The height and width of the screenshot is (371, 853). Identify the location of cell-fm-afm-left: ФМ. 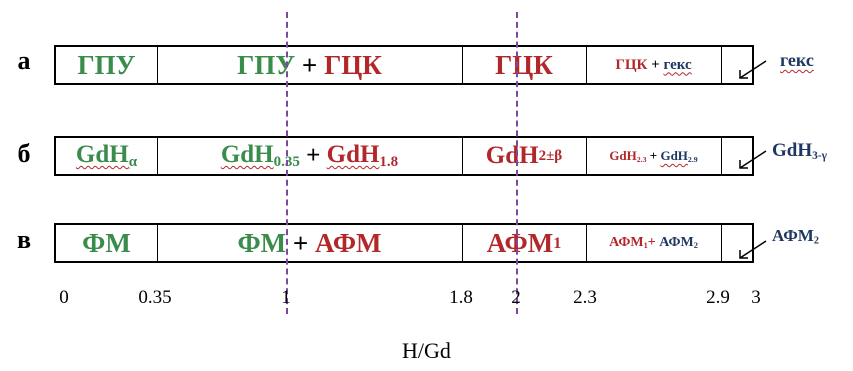
(262, 242).